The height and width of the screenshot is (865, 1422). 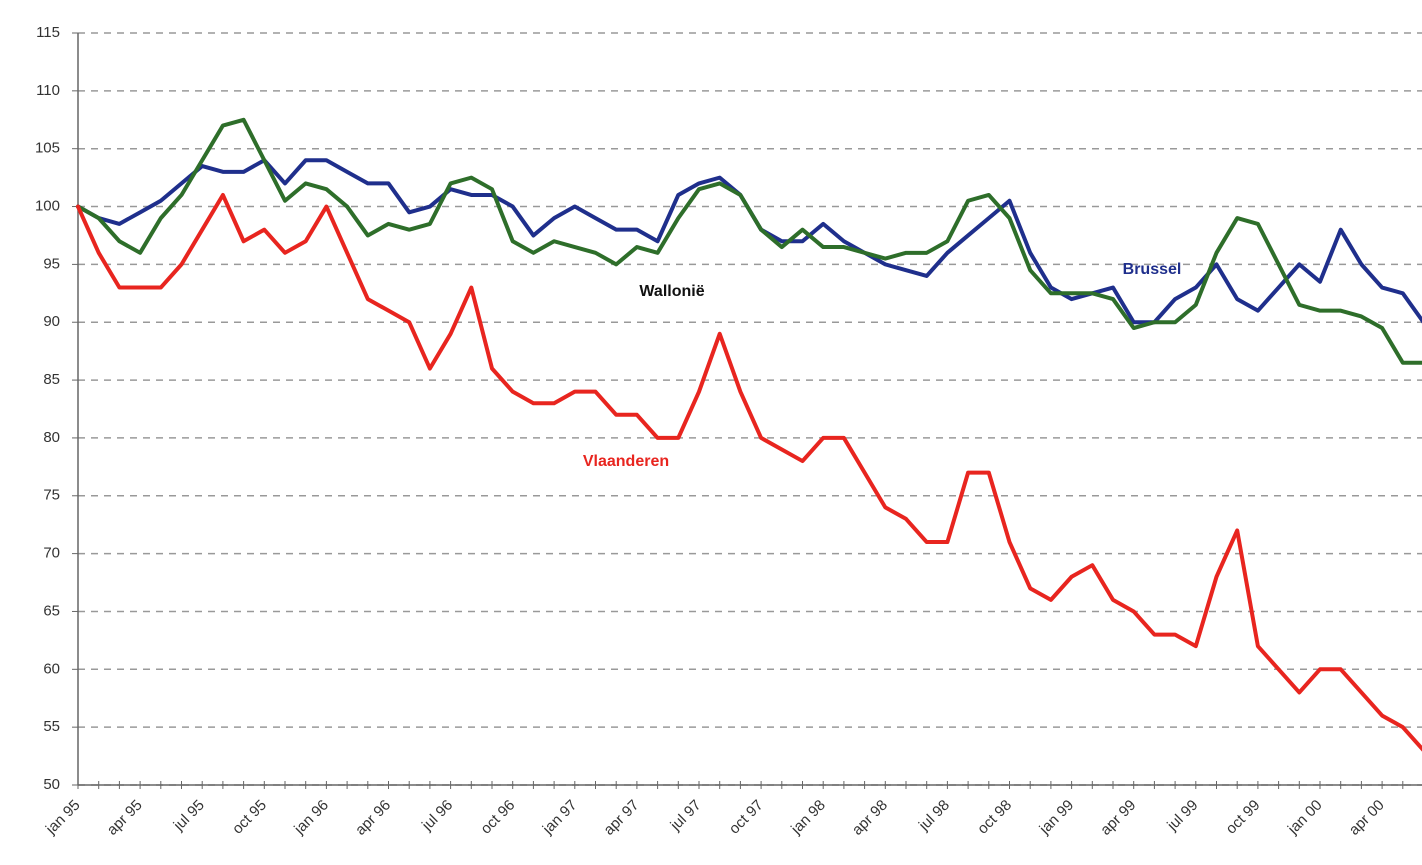 What do you see at coordinates (51, 321) in the screenshot?
I see `y-tick-label: 90` at bounding box center [51, 321].